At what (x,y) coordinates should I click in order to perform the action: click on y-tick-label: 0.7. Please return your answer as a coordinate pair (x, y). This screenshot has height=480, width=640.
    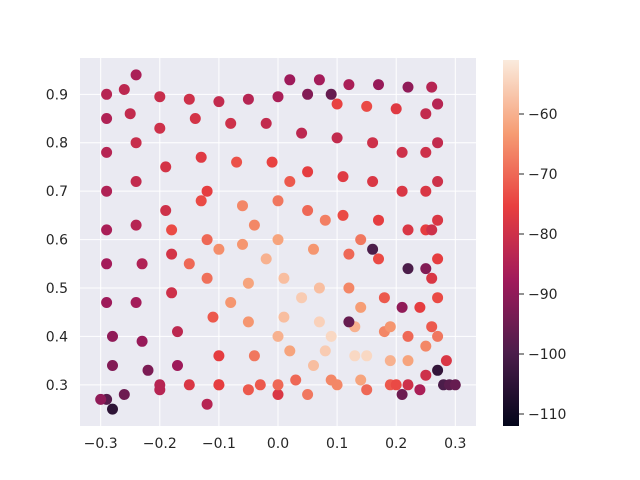
    Looking at the image, I should click on (57, 192).